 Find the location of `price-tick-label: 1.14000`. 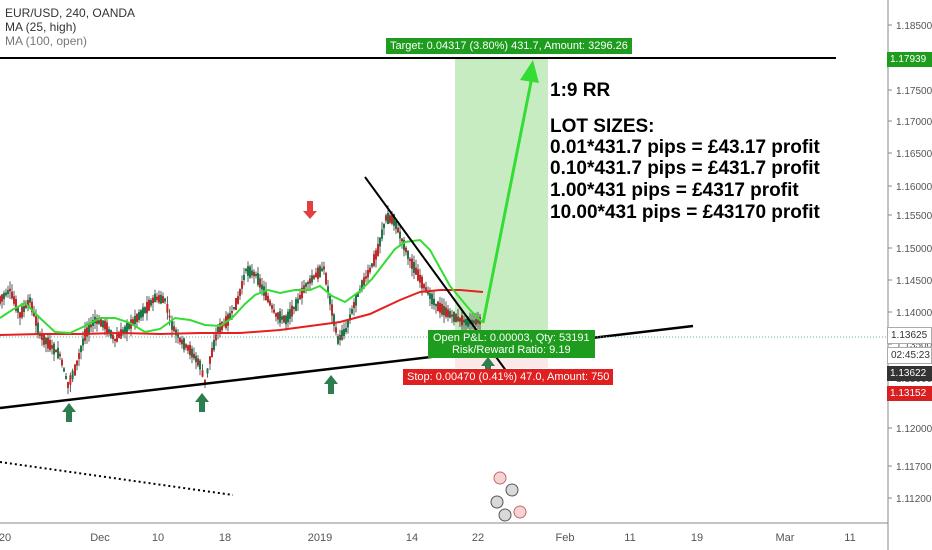

price-tick-label: 1.14000 is located at coordinates (914, 313).